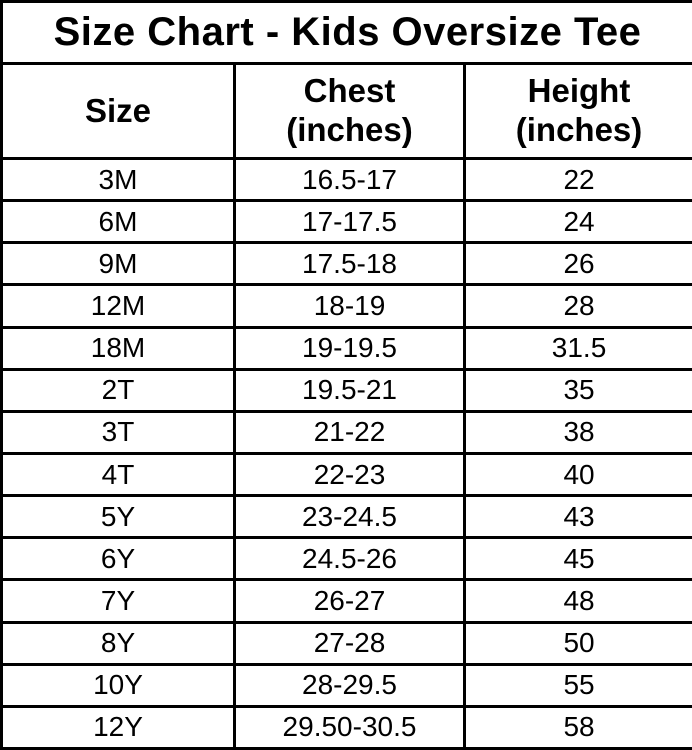 The image size is (692, 750). I want to click on height-cell: 35, so click(577, 390).